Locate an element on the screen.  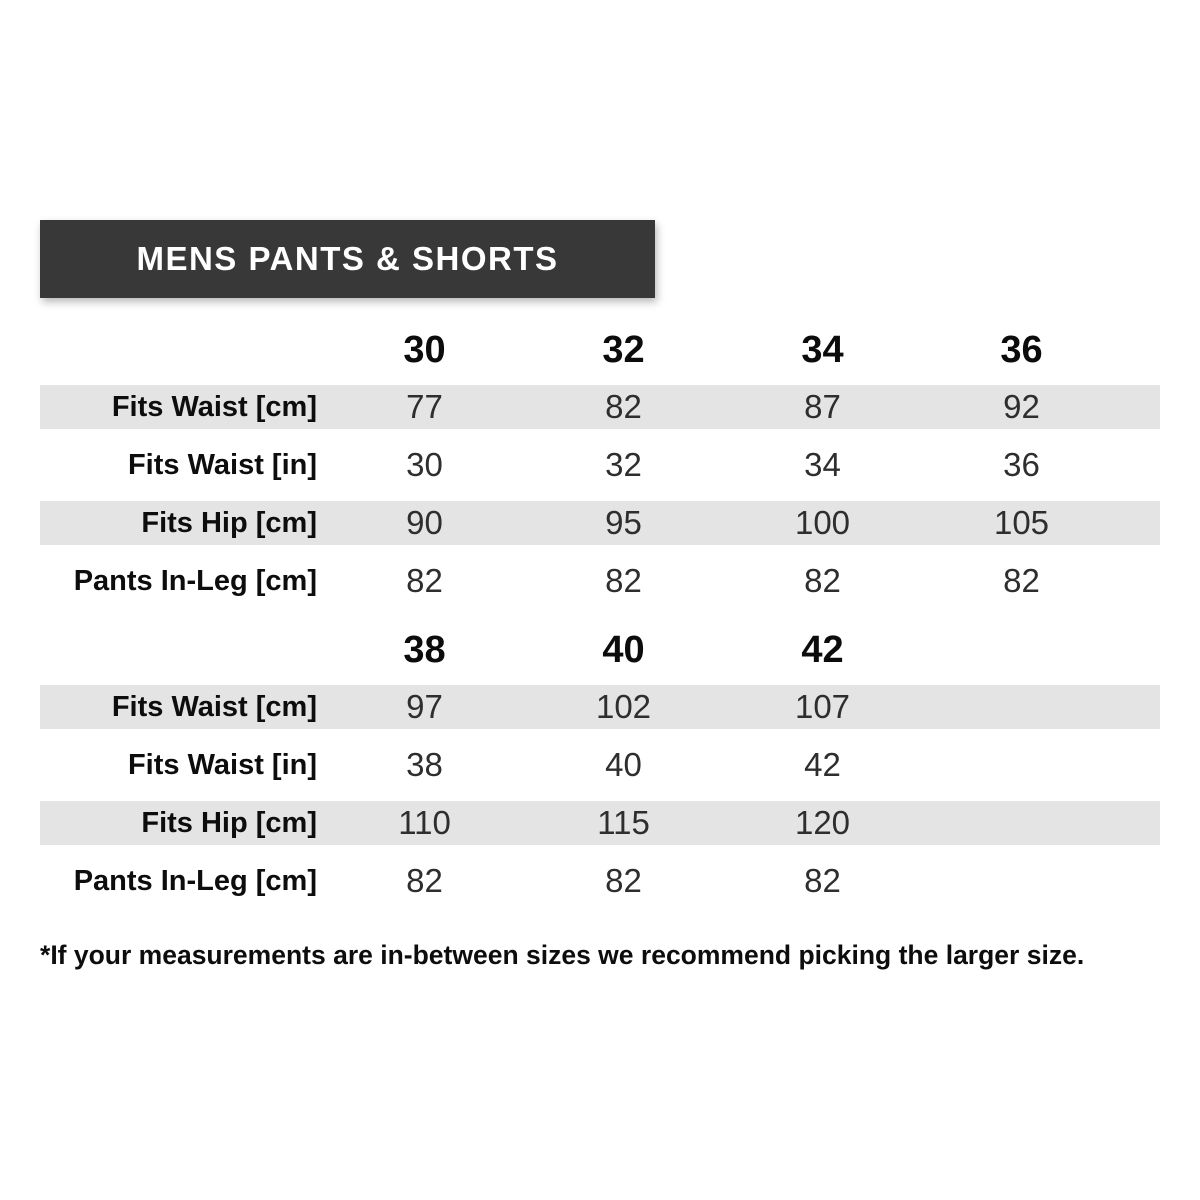
value-cell: 105 is located at coordinates (1021, 522).